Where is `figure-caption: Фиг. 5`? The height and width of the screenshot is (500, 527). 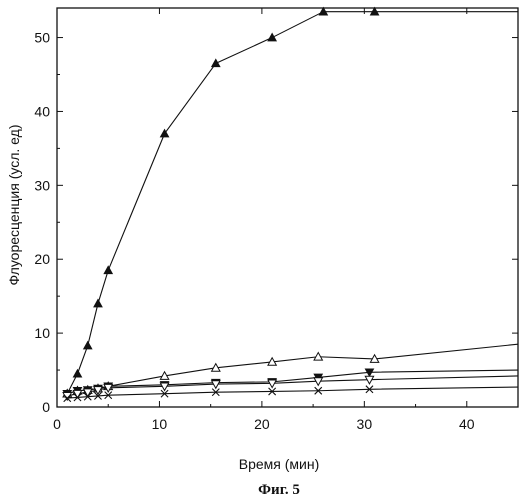
figure-caption: Фиг. 5 is located at coordinates (279, 490).